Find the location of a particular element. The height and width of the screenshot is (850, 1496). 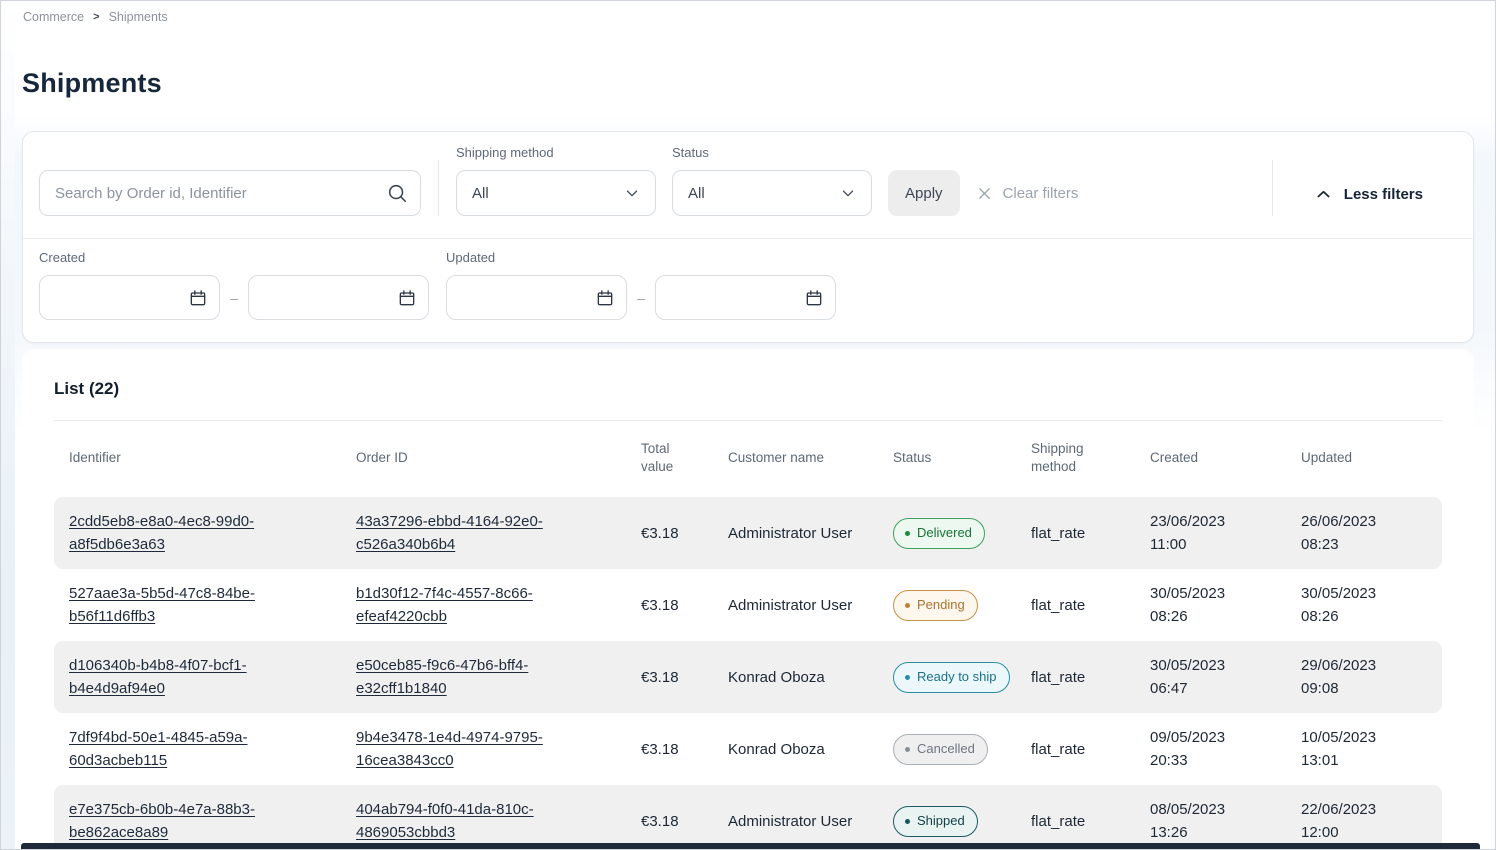

status-label: Status is located at coordinates (690, 152).